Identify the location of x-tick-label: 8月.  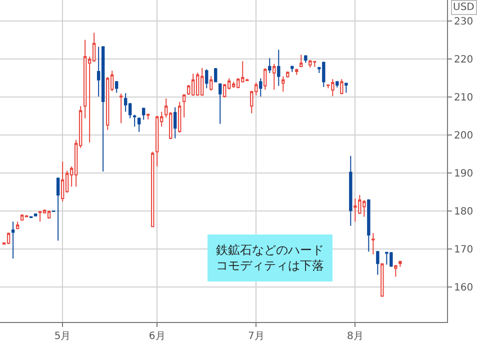
(355, 336).